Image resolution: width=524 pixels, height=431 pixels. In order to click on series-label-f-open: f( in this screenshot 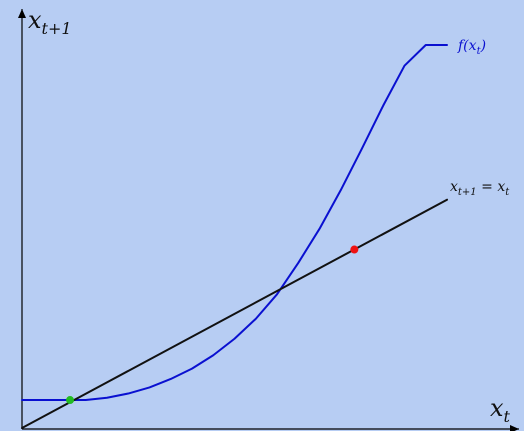, I will do `click(463, 46)`.